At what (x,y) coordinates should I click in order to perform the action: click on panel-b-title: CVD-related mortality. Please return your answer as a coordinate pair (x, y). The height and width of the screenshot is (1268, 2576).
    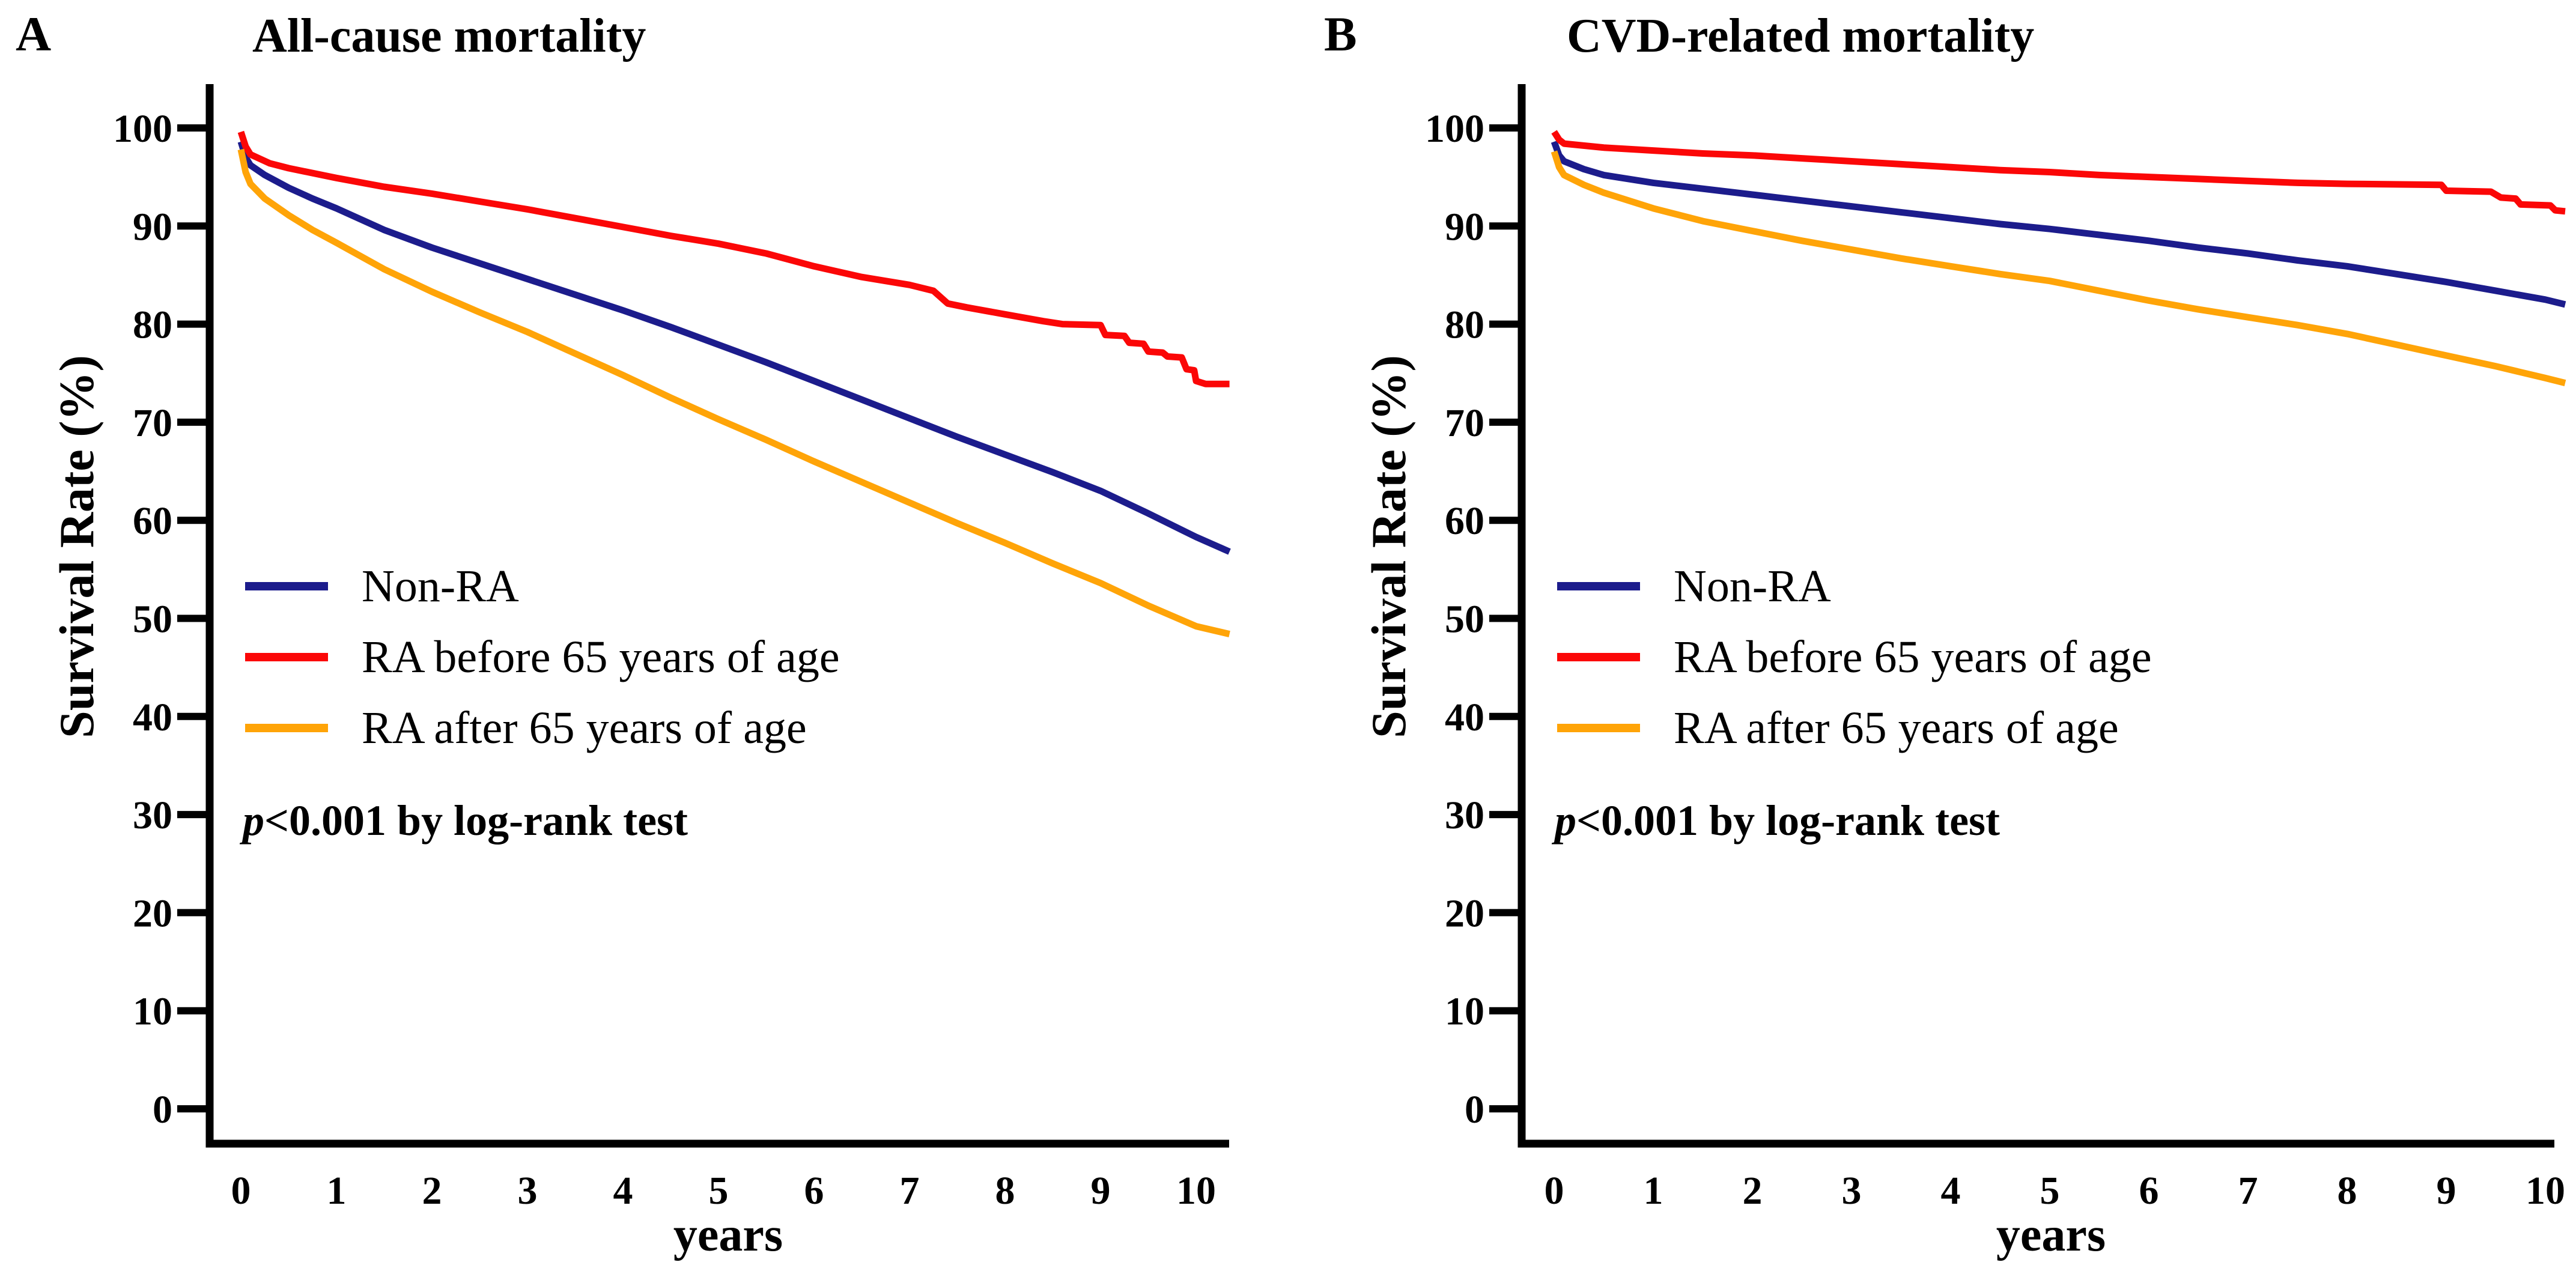
    Looking at the image, I should click on (1801, 36).